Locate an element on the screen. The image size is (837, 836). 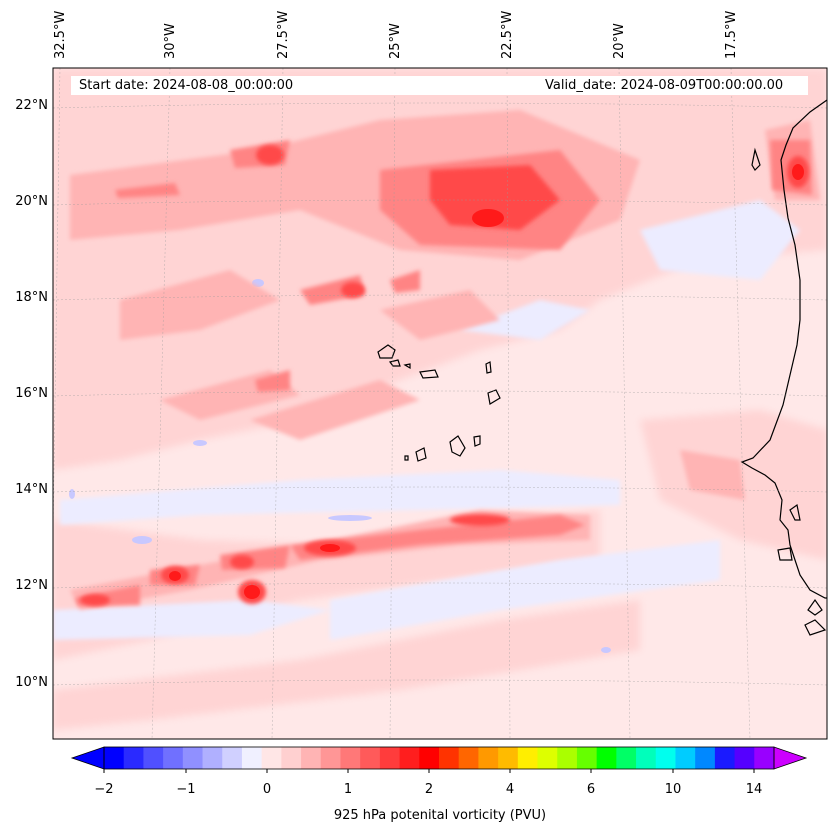
colorbar is located at coordinates (439, 759).